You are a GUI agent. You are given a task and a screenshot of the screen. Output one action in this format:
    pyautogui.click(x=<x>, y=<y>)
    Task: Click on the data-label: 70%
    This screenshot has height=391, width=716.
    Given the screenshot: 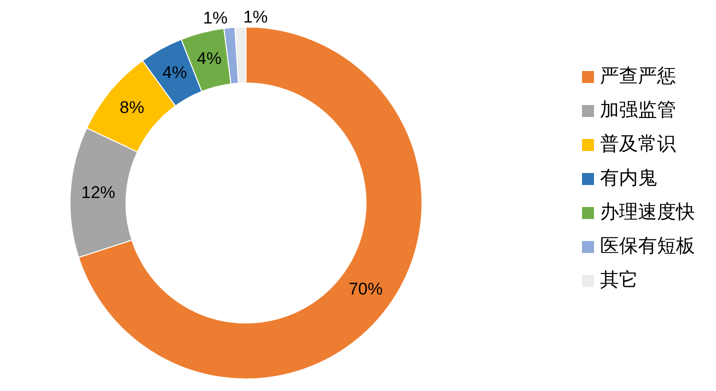 What is the action you would take?
    pyautogui.click(x=365, y=288)
    